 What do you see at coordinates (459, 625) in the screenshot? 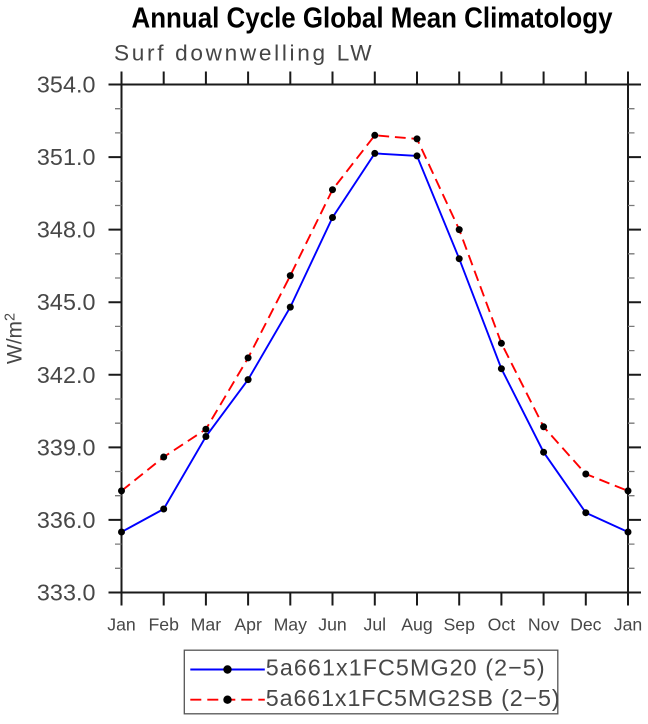
I see `svg-text: Sep` at bounding box center [459, 625].